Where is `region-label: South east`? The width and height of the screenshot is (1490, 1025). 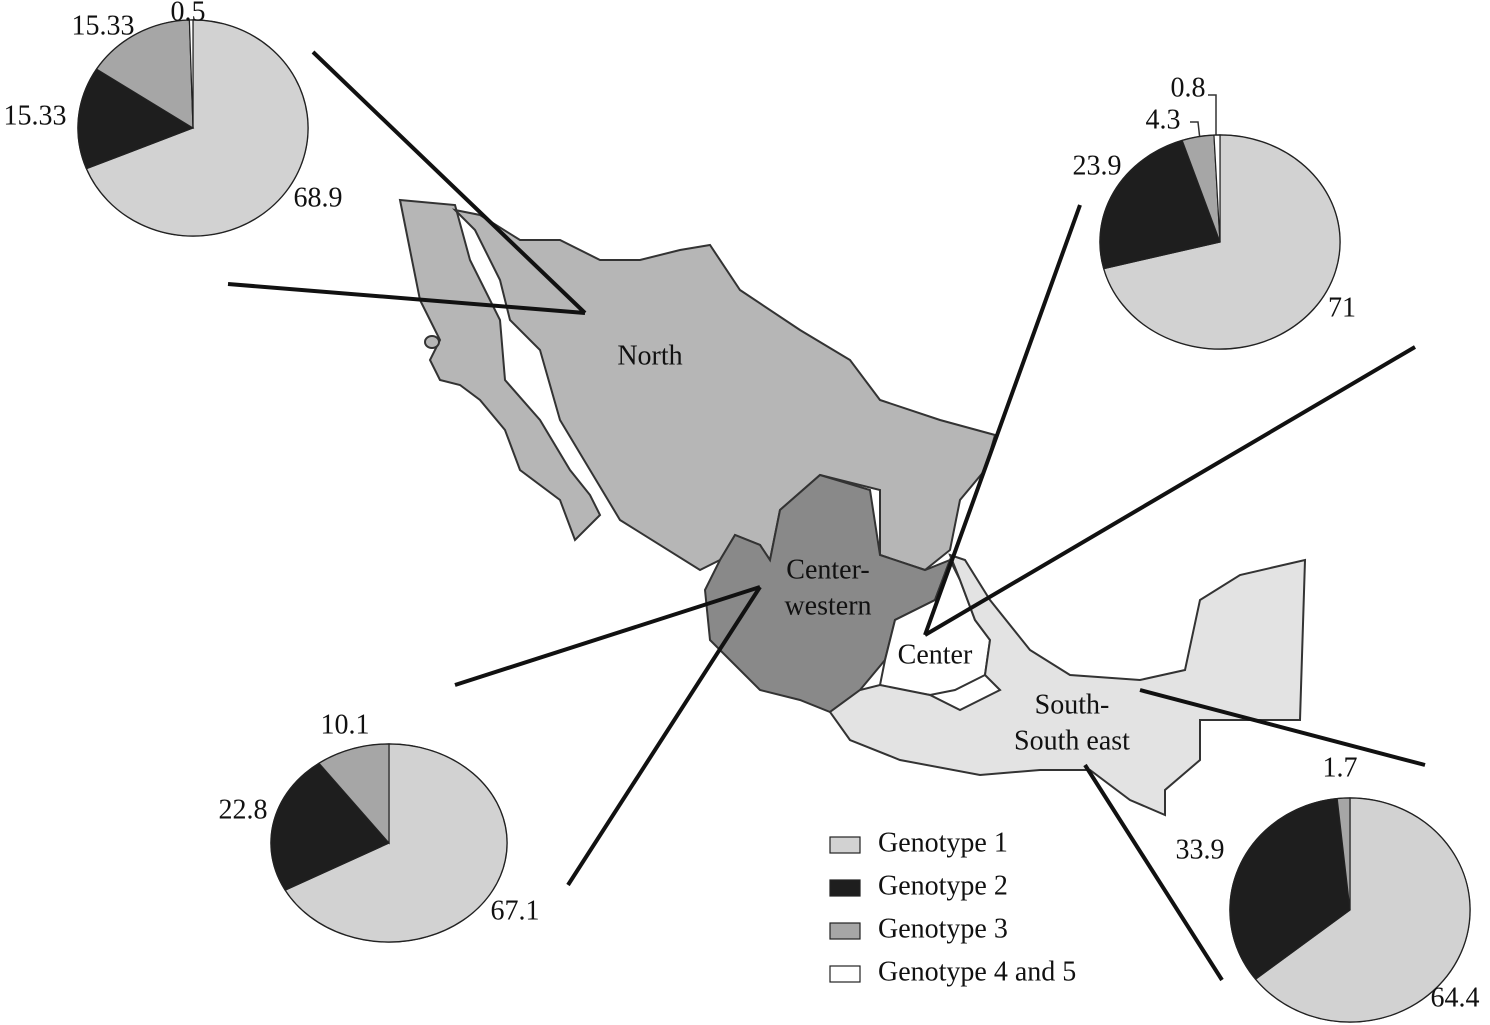 region-label: South east is located at coordinates (1072, 740).